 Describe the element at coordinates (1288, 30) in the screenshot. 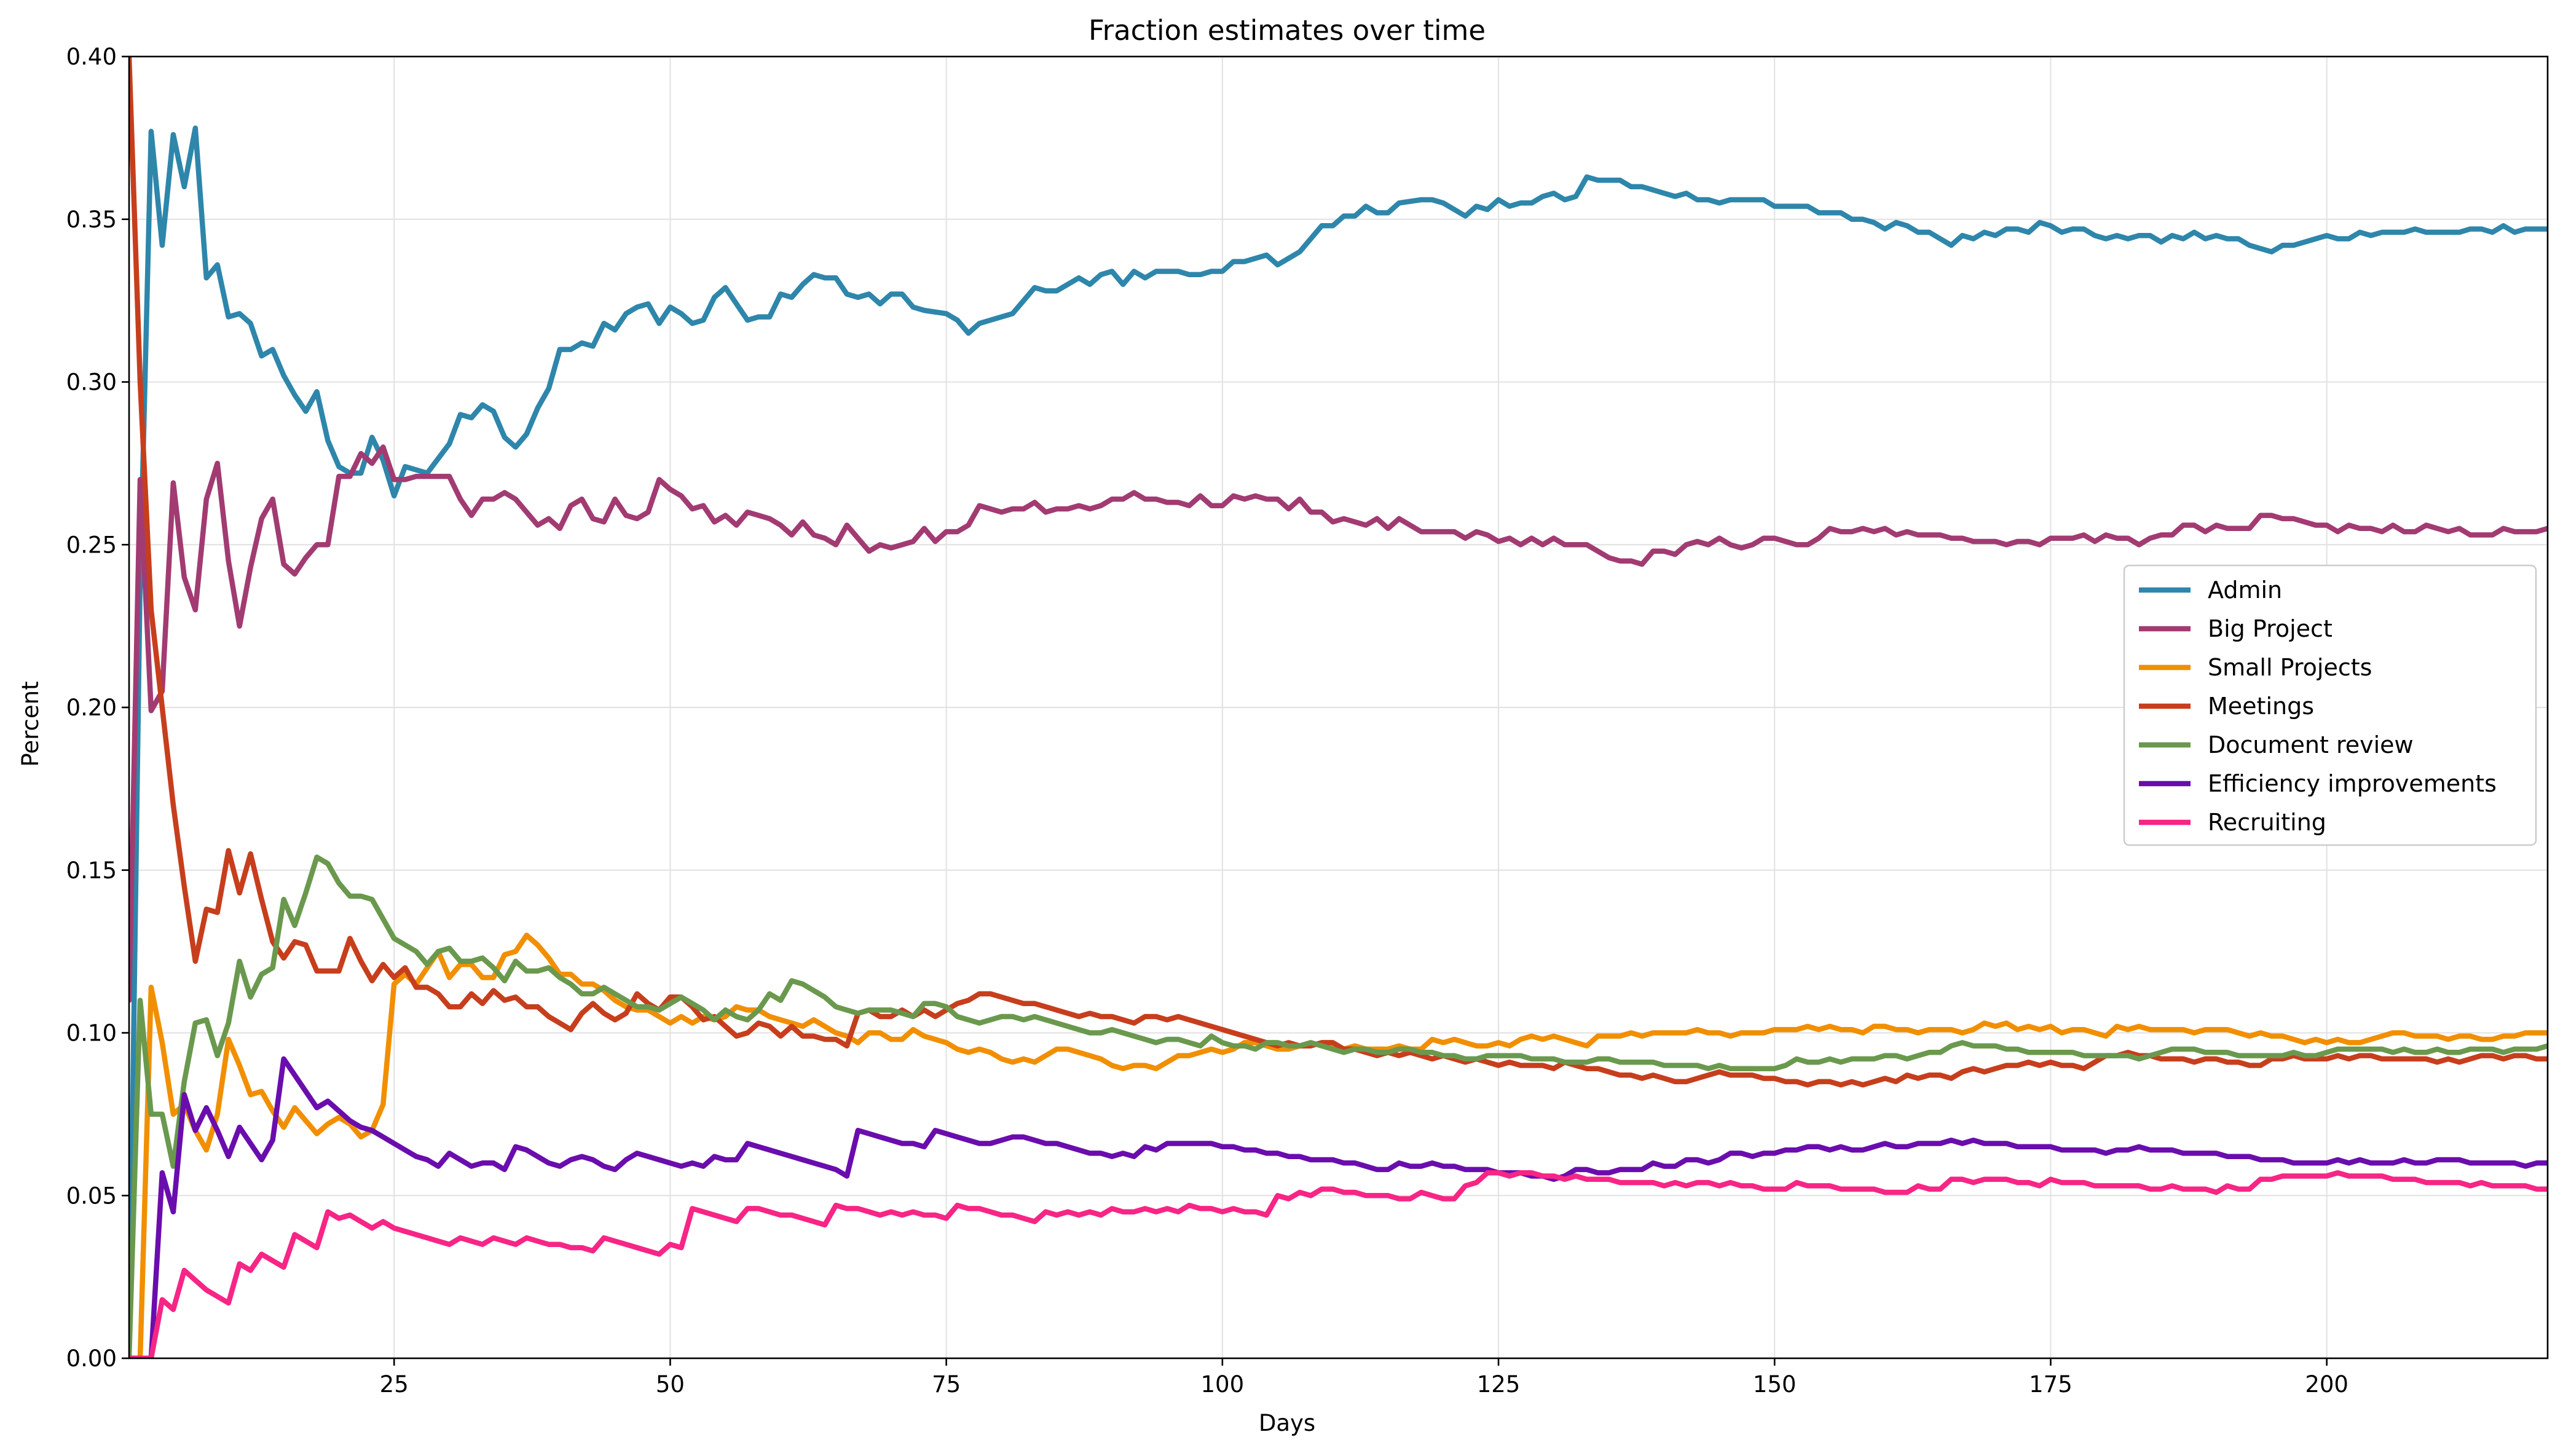

I see `chart-title: Fraction estimates over time` at that location.